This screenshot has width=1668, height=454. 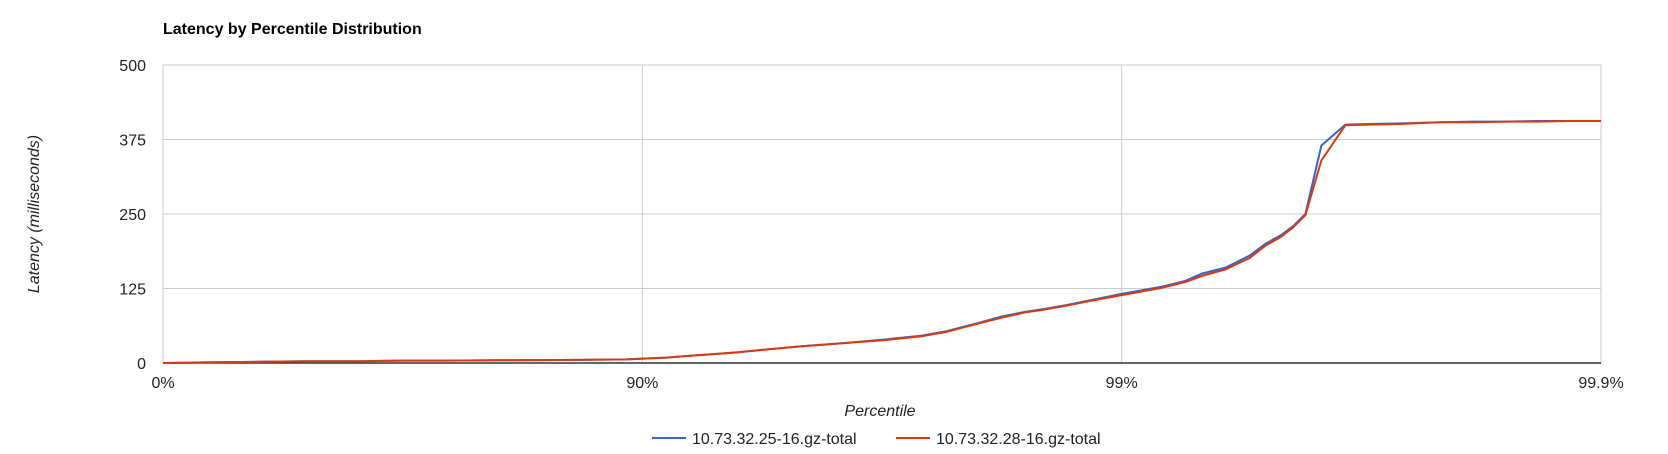 What do you see at coordinates (34, 214) in the screenshot?
I see `y-axis-title: Latency (milliseconds)` at bounding box center [34, 214].